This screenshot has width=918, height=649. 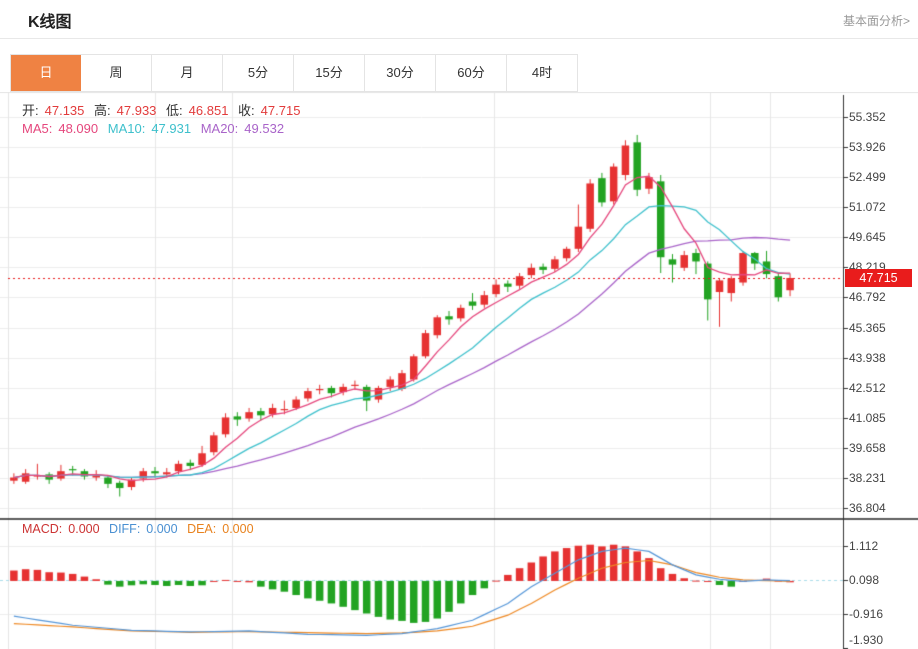 I want to click on price-axis-label: 39.658, so click(x=867, y=447).